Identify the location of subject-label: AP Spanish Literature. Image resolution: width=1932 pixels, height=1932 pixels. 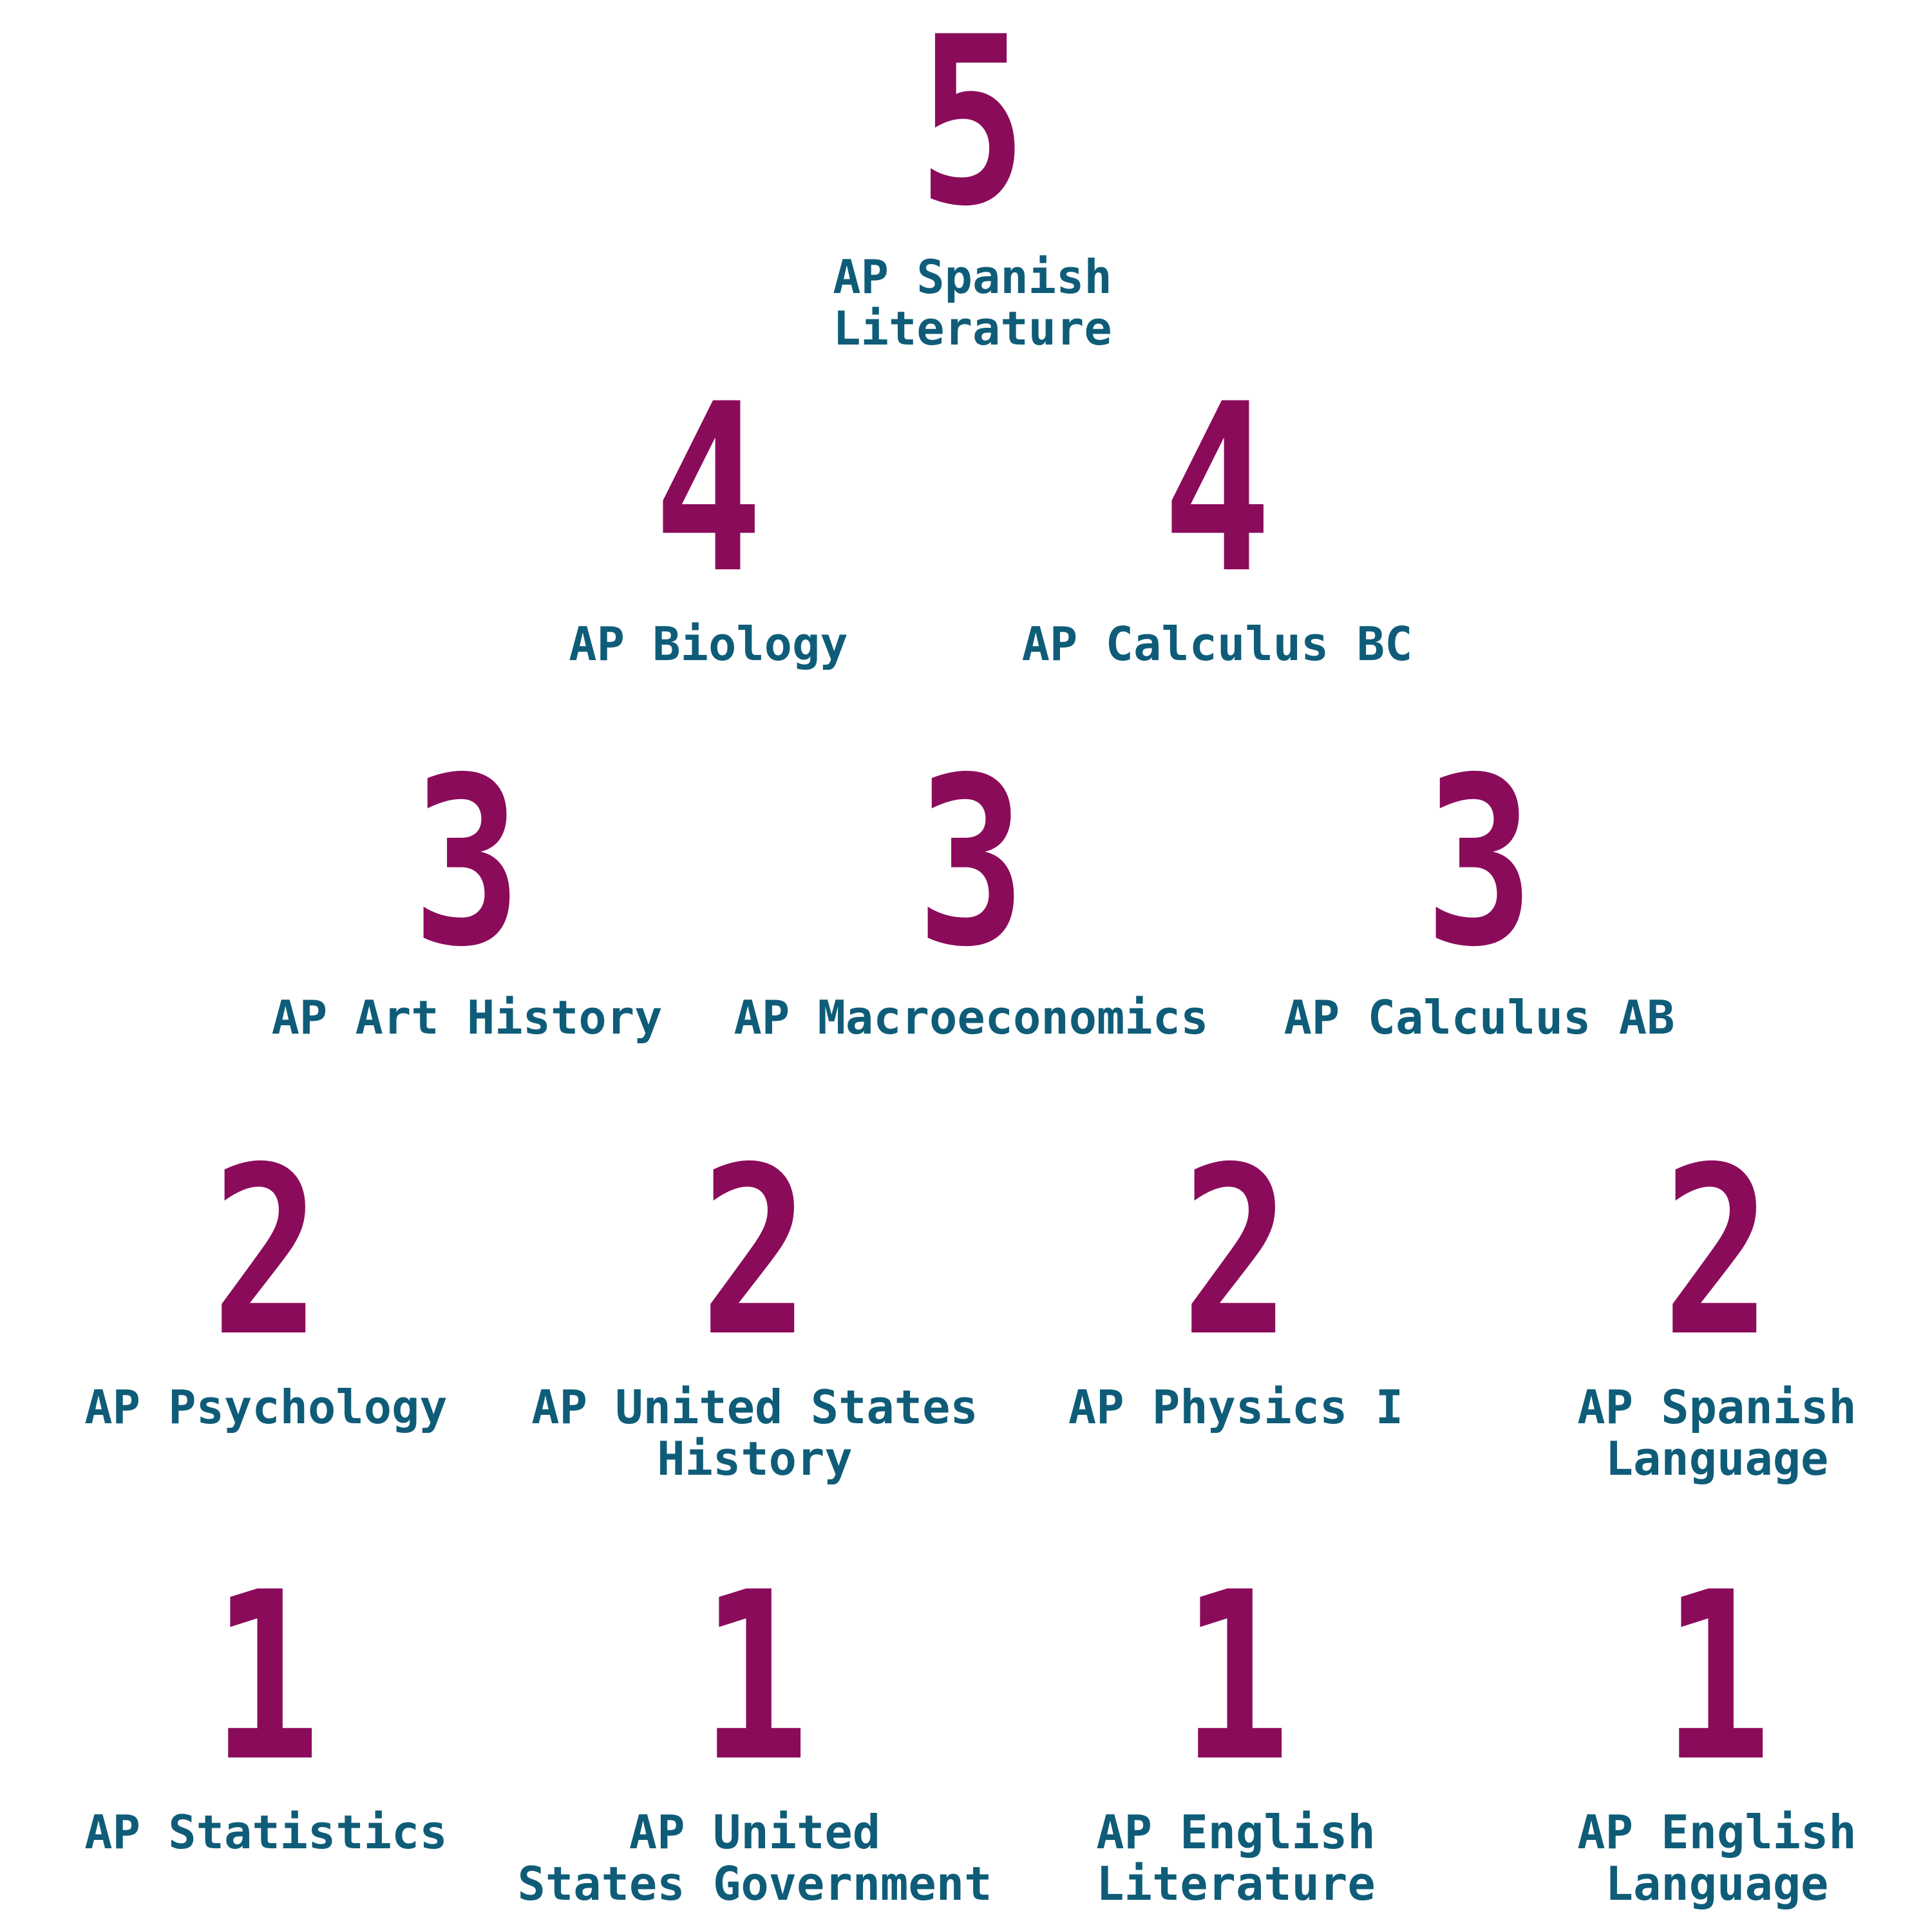
(973, 302).